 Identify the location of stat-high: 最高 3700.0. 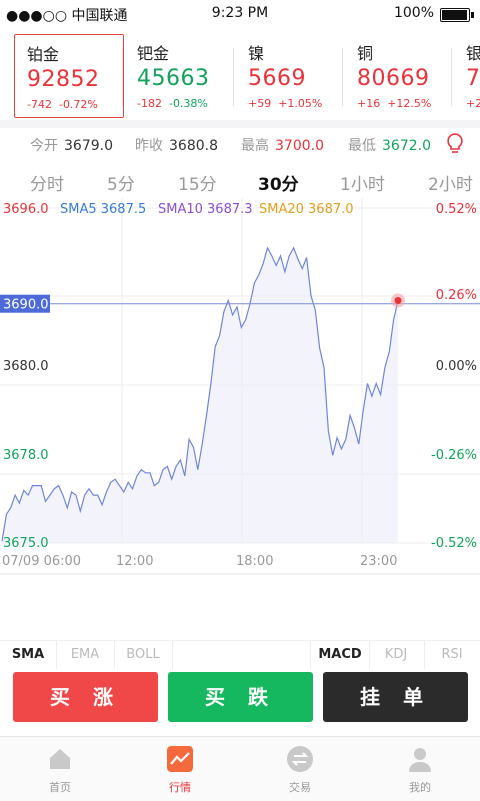
(282, 146).